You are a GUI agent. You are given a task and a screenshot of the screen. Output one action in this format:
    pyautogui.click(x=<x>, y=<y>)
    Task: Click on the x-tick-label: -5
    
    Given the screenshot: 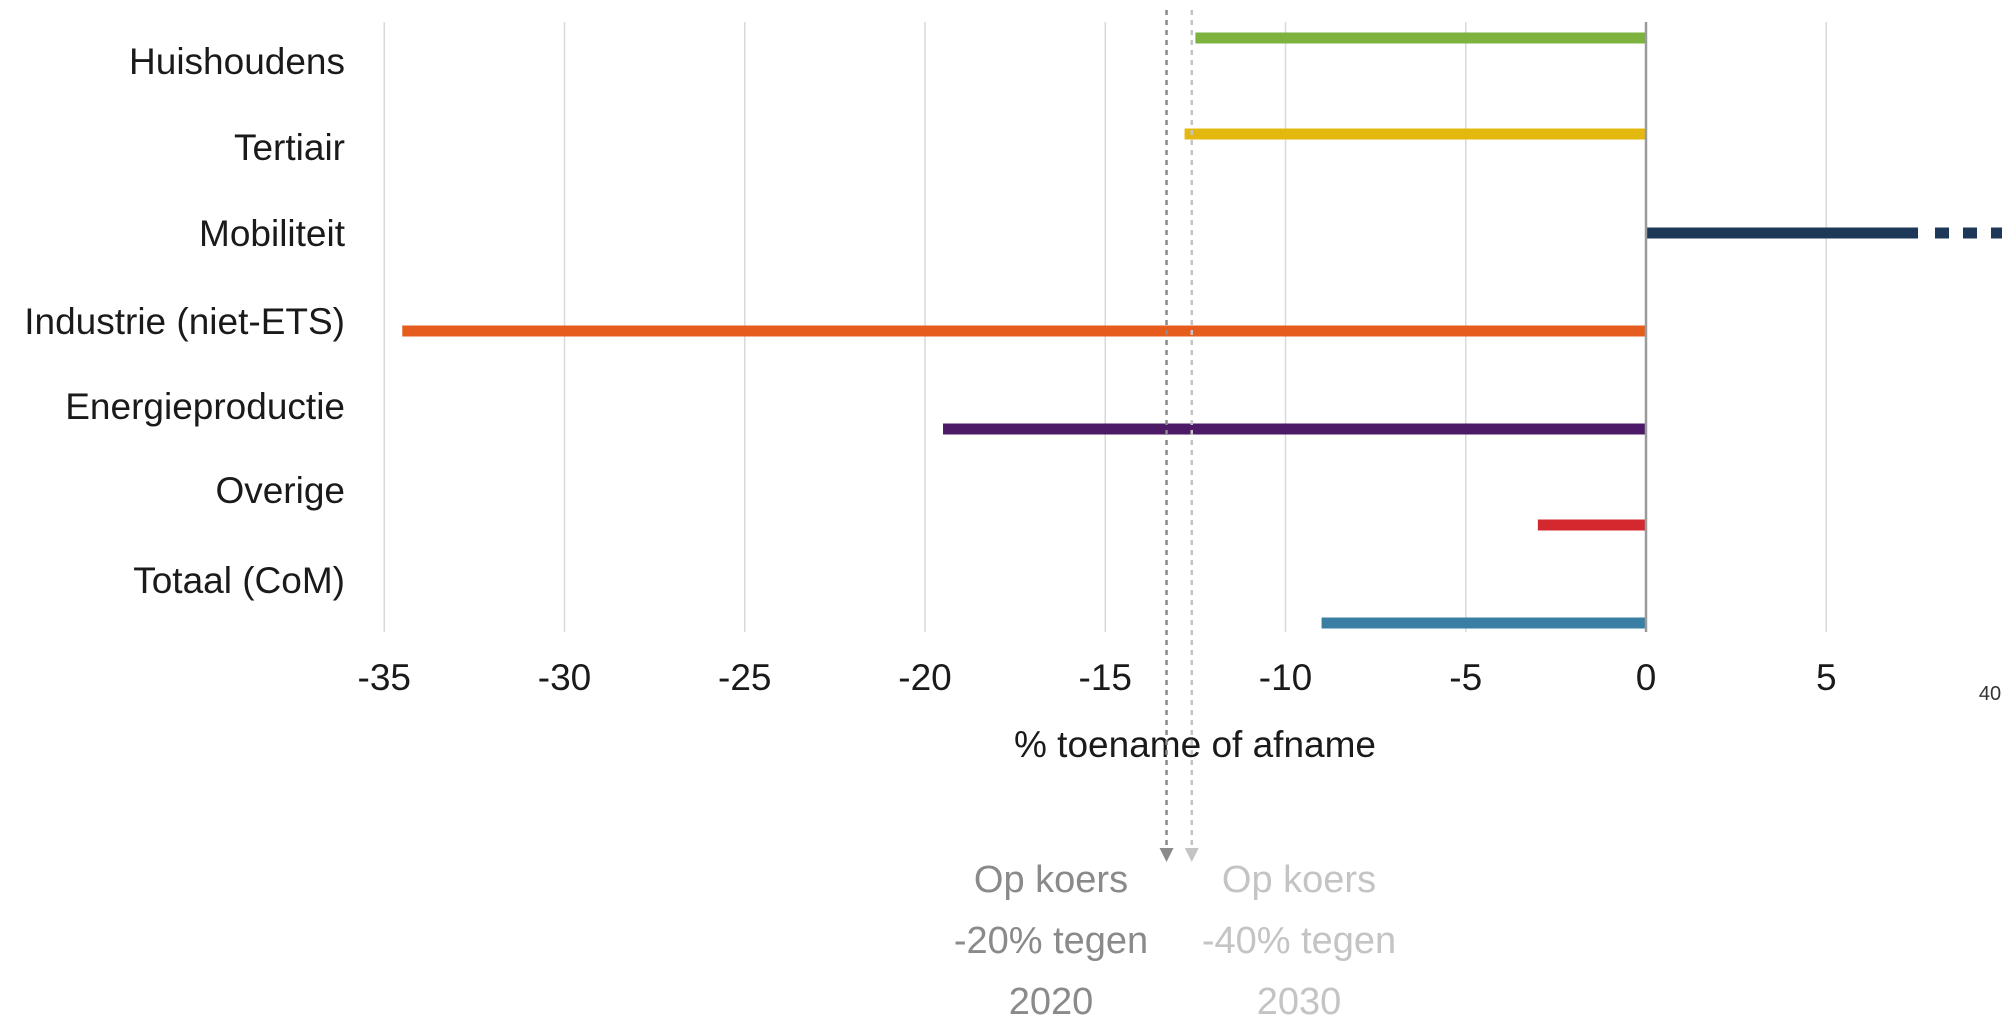 What is the action you would take?
    pyautogui.click(x=1465, y=677)
    